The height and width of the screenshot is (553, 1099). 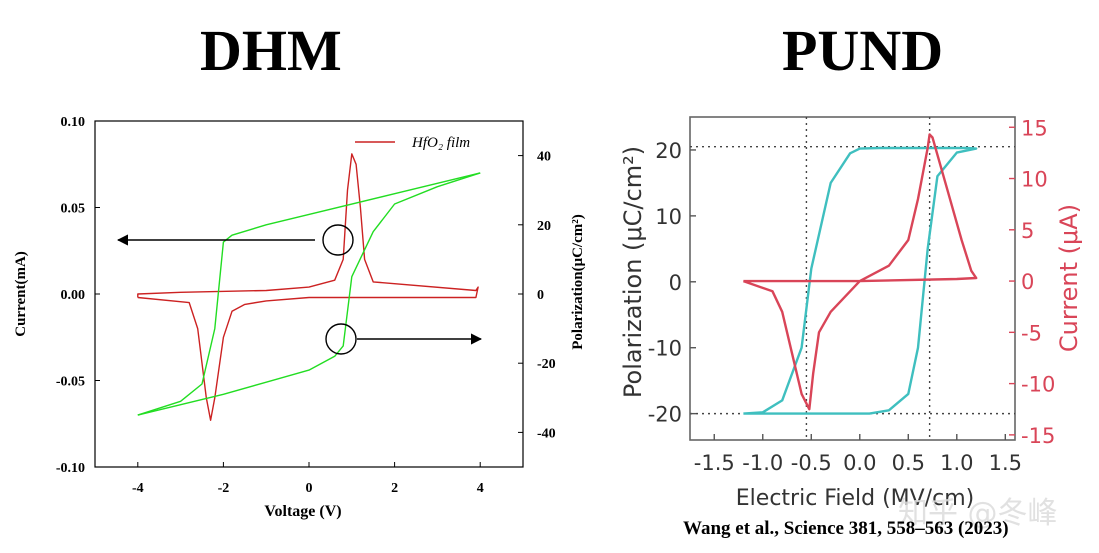 What do you see at coordinates (675, 283) in the screenshot?
I see `pund-y-tick-label: 0` at bounding box center [675, 283].